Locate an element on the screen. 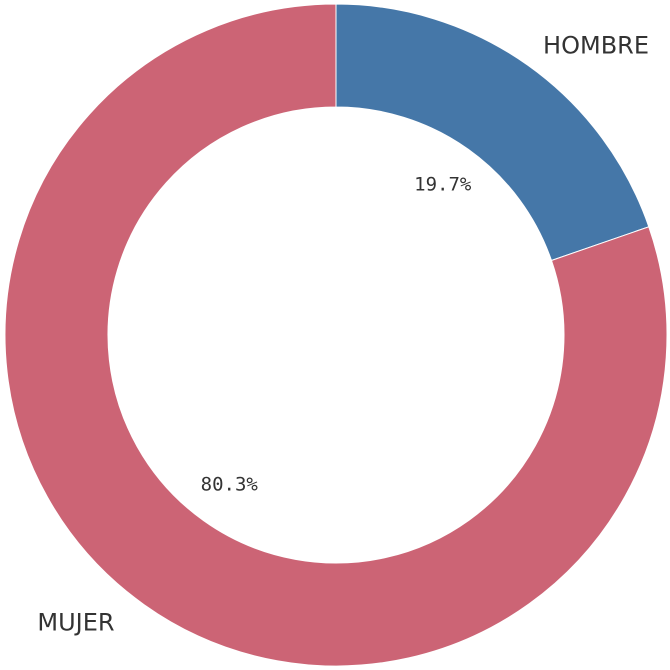 This screenshot has width=670, height=670. category-label: MUJER is located at coordinates (75, 623).